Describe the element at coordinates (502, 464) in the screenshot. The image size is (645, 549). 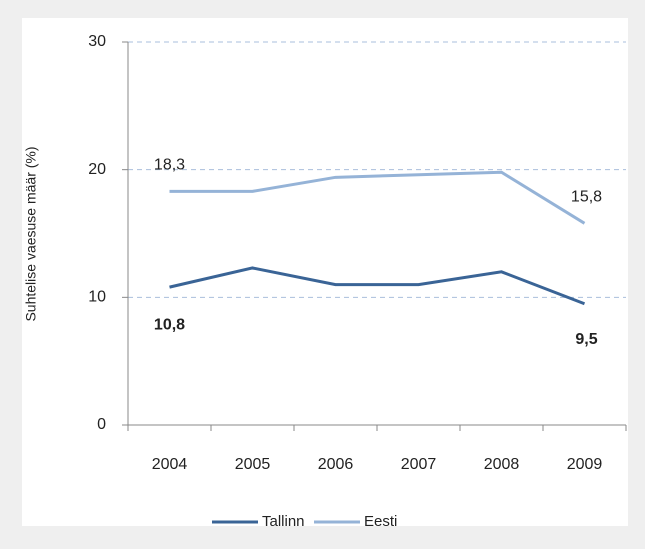
I see `x-tick-label: 2008` at that location.